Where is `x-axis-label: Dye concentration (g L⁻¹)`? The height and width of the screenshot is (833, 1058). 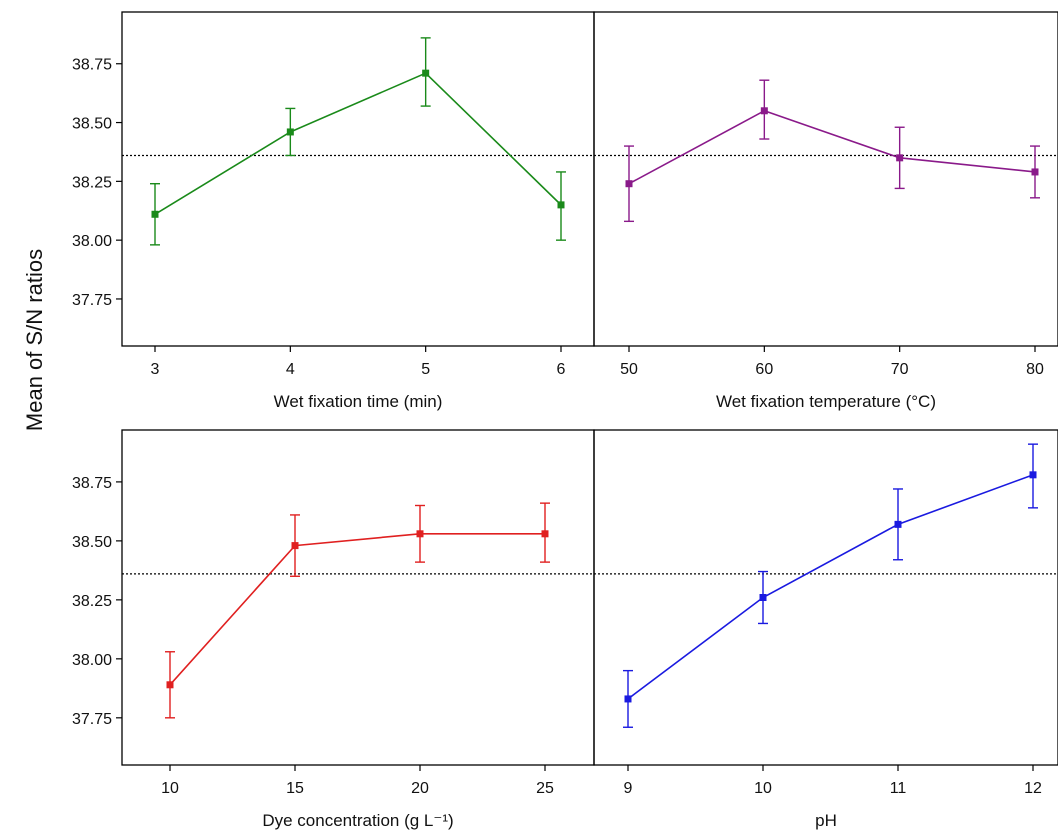
x-axis-label: Dye concentration (g L⁻¹) is located at coordinates (357, 820).